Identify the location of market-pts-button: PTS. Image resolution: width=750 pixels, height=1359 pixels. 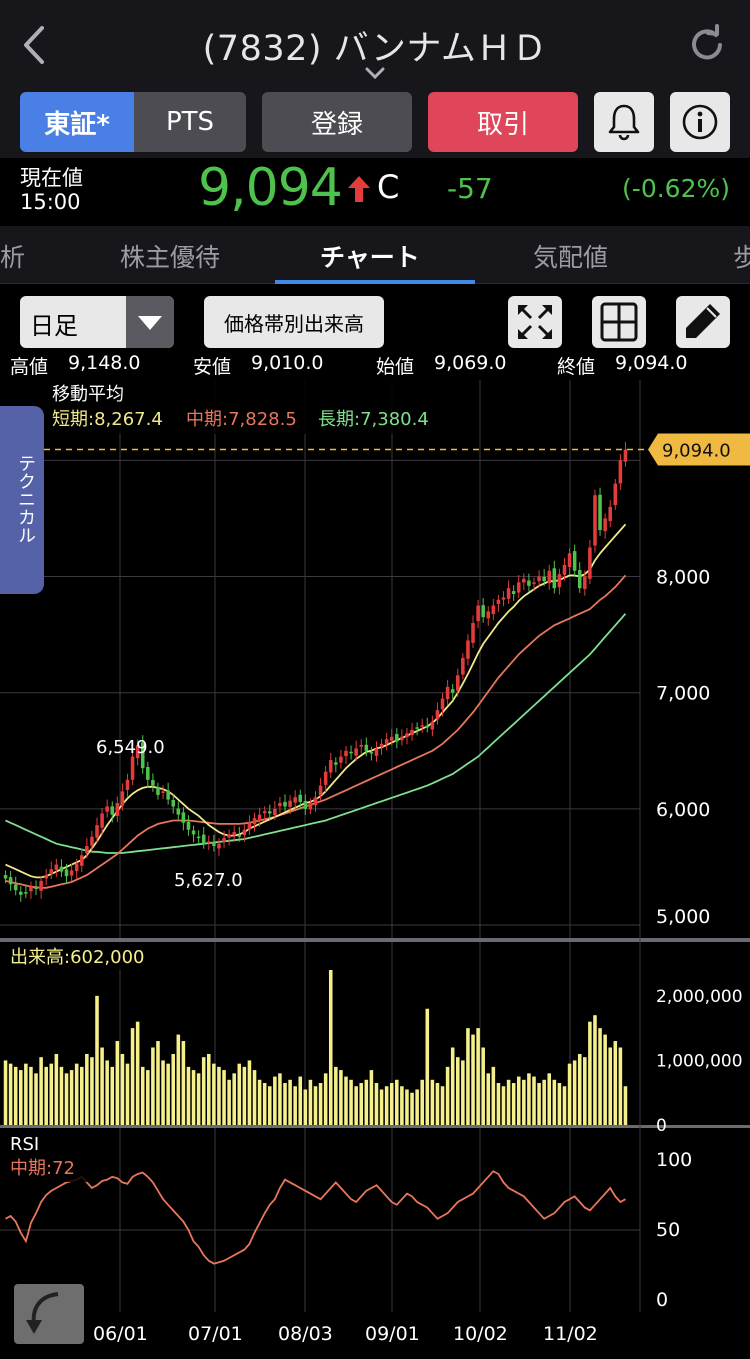
(190, 122).